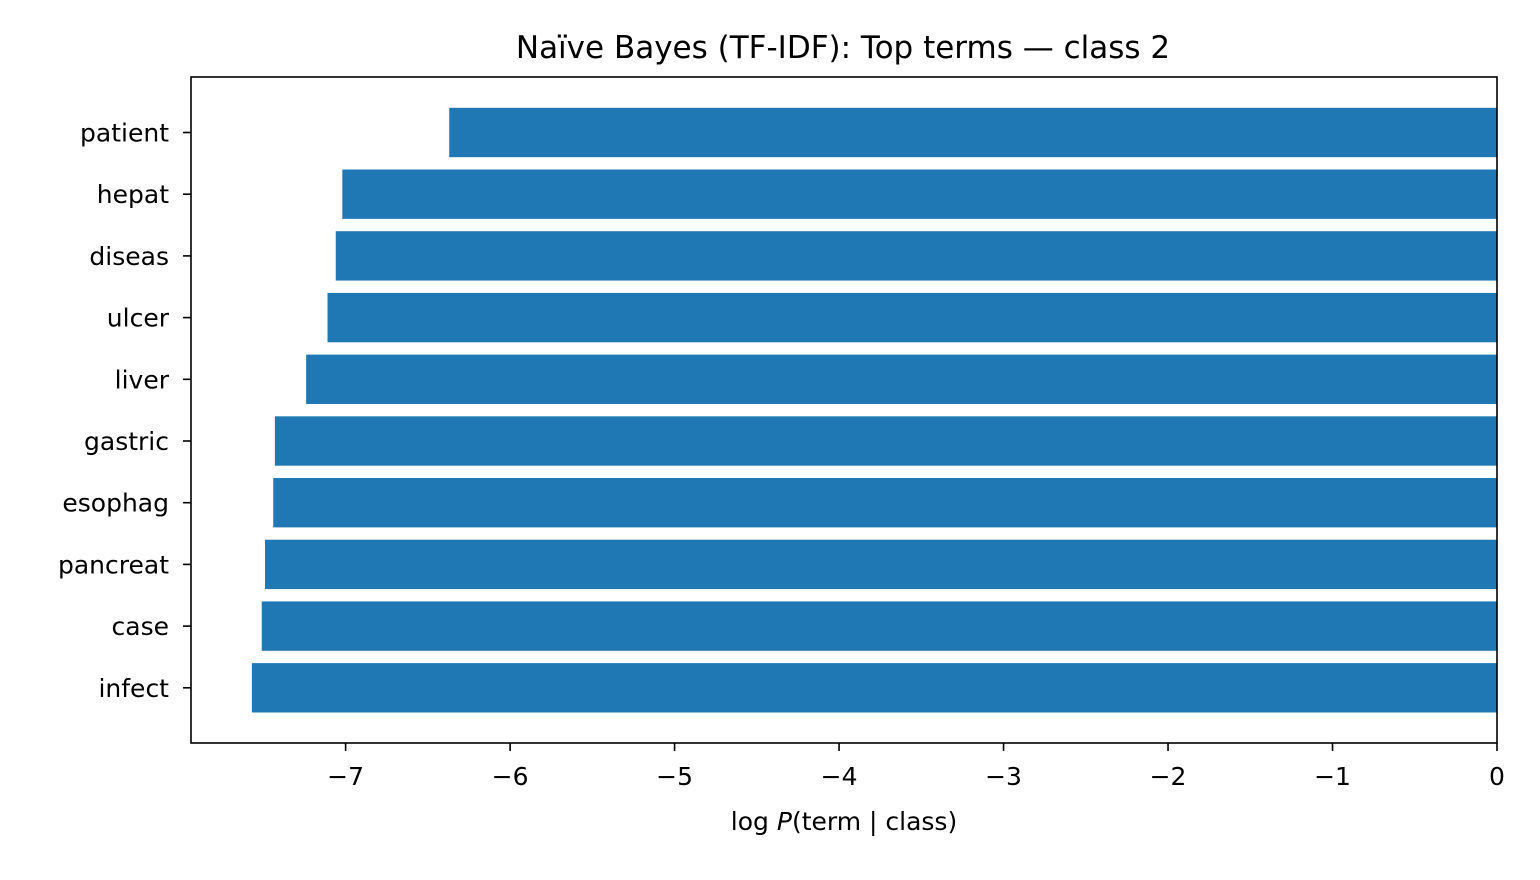 The height and width of the screenshot is (880, 1540). I want to click on y-tick-label-case: case, so click(140, 626).